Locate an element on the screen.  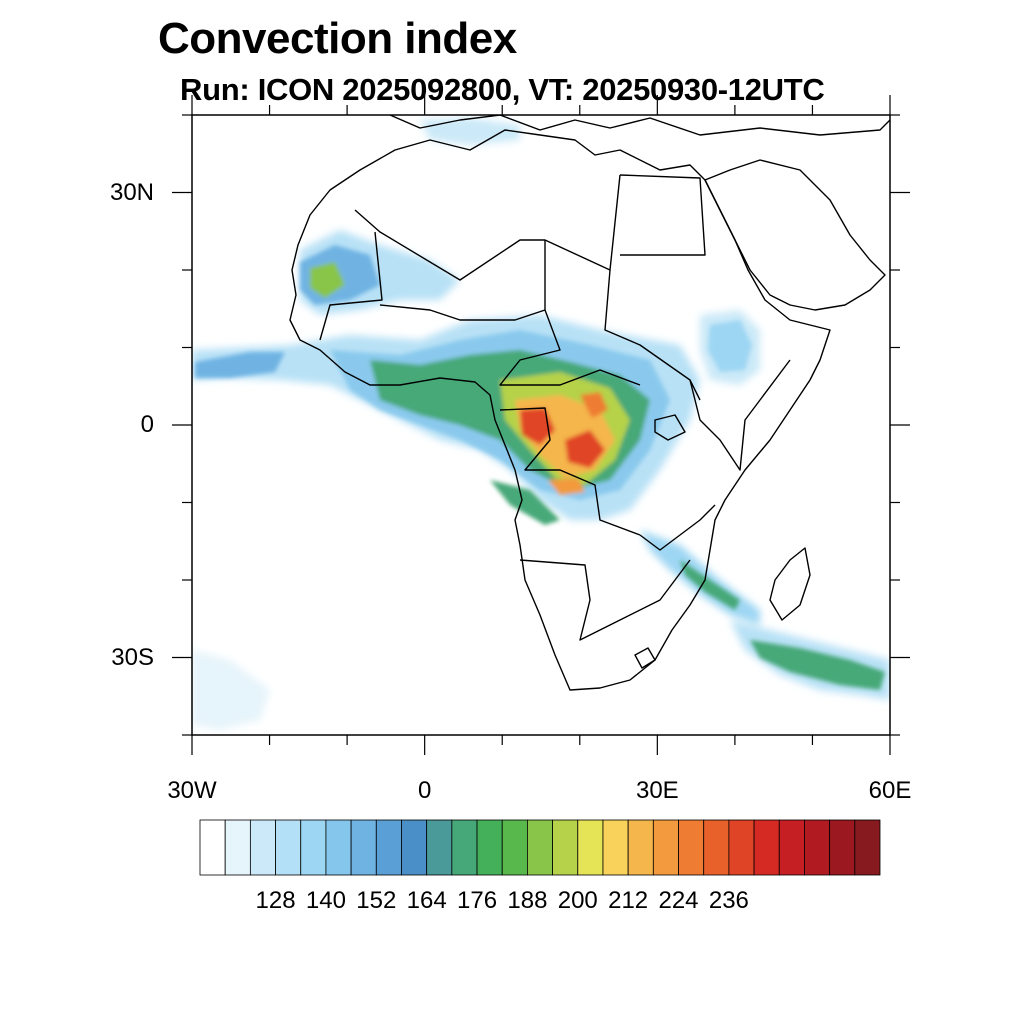
lesotho is located at coordinates (645, 658).